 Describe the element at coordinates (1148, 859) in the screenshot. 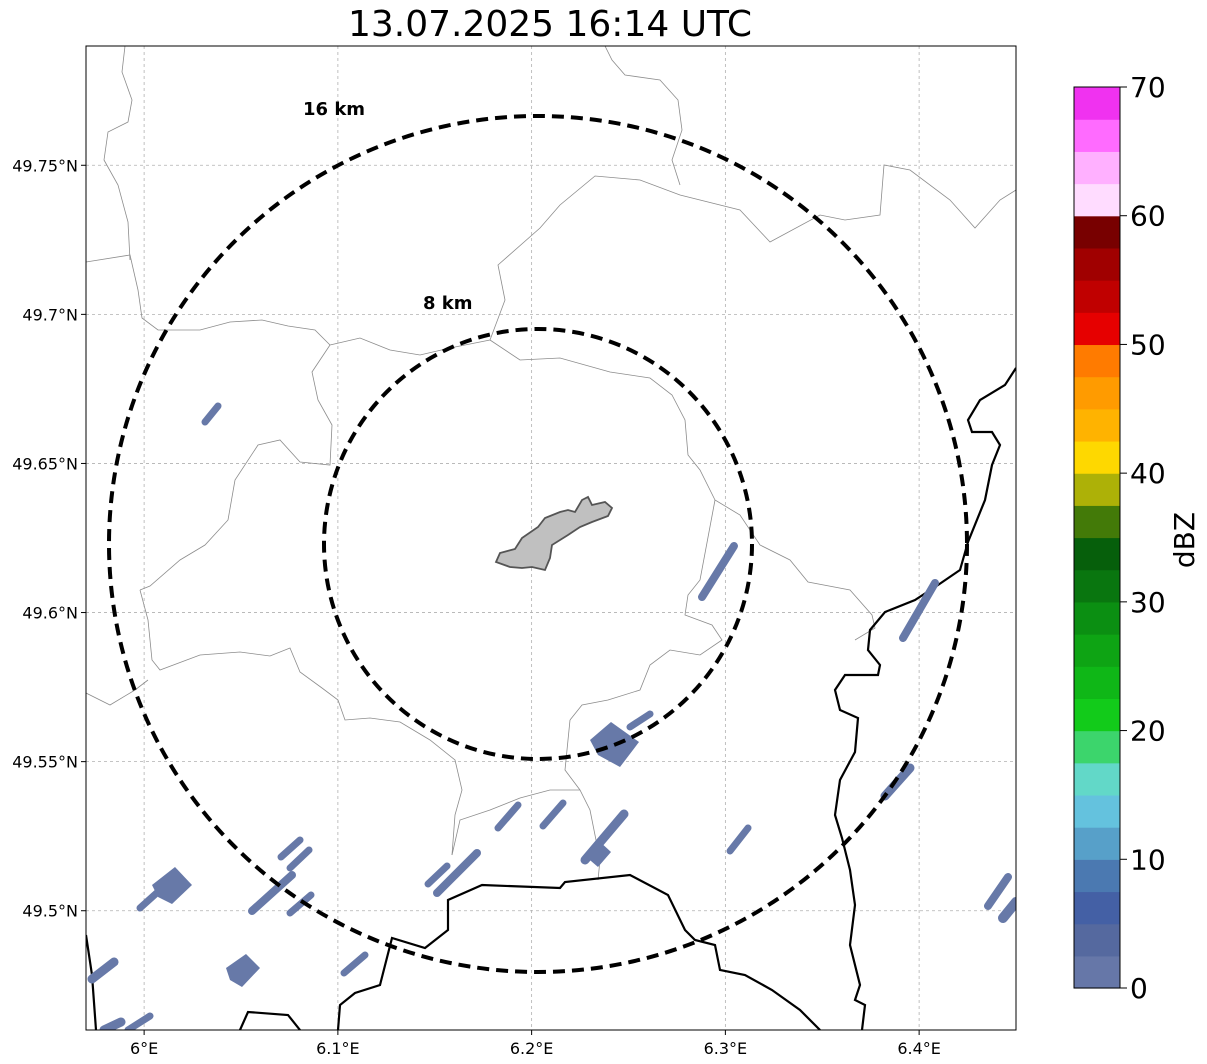

I see `colorbar-tick-label-1: 10` at that location.